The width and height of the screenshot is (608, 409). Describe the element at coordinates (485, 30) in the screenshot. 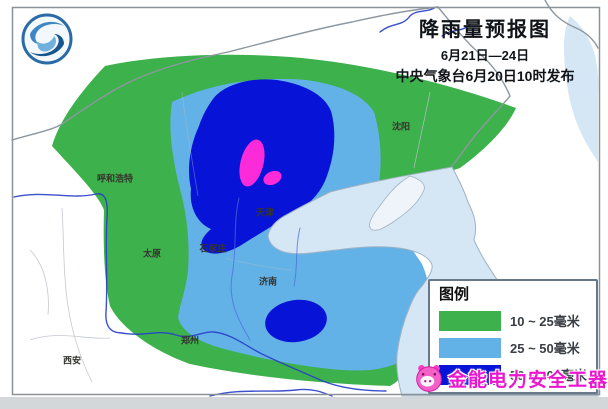

I see `map-title: 降雨量预报图` at that location.